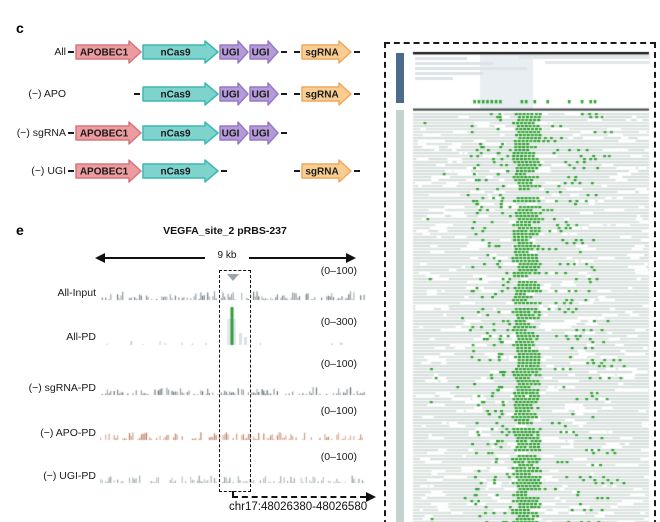 This screenshot has width=660, height=522. What do you see at coordinates (41, 133) in the screenshot?
I see `construct-name: (−) sgRNA` at bounding box center [41, 133].